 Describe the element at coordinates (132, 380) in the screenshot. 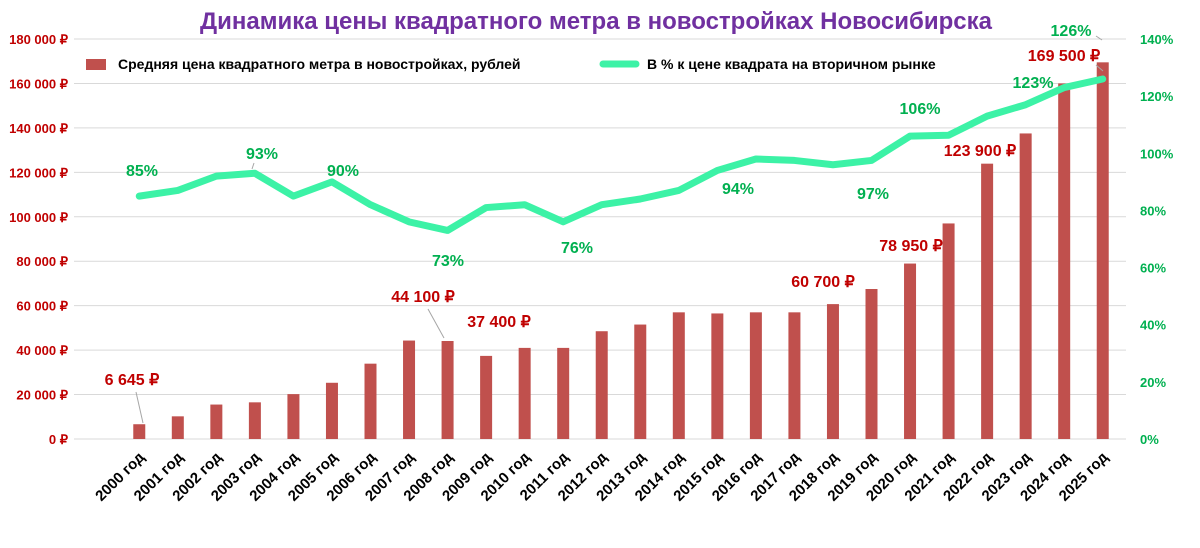

I see `bar-data-label: 6 645 ₽` at that location.